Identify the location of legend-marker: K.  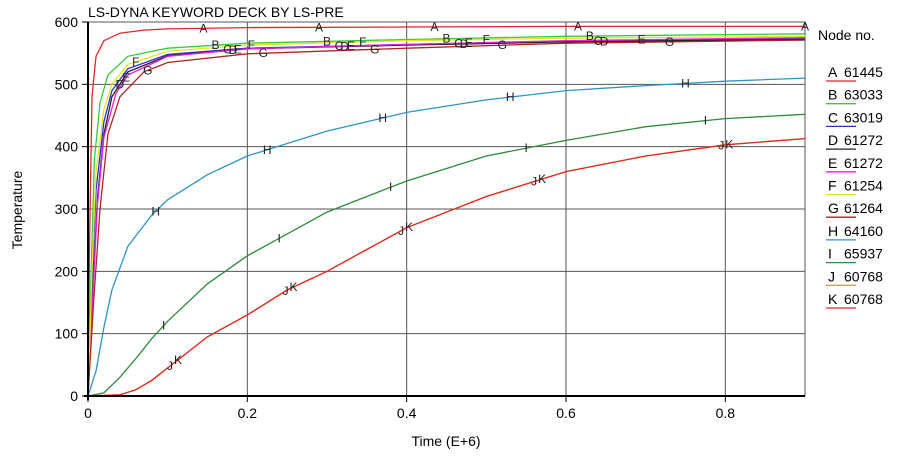
(833, 299).